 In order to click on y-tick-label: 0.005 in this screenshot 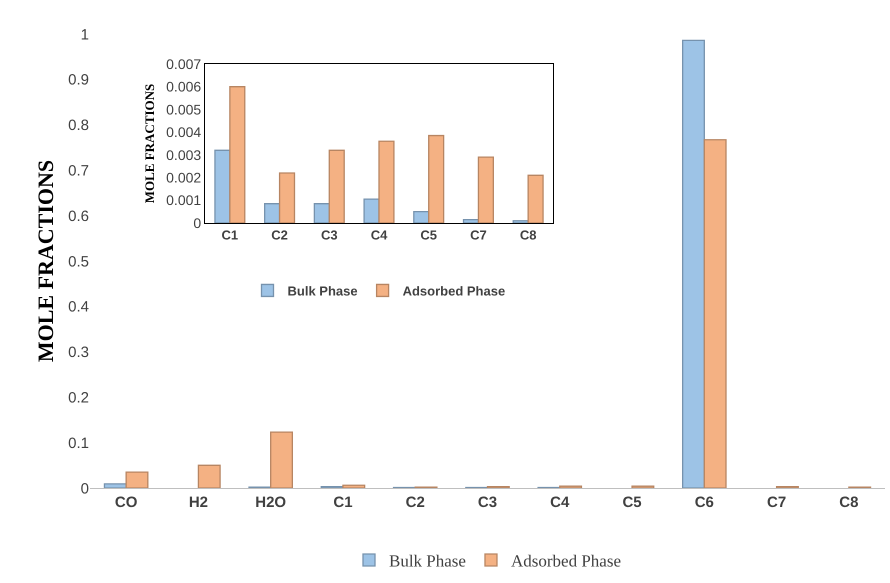, I will do `click(184, 109)`.